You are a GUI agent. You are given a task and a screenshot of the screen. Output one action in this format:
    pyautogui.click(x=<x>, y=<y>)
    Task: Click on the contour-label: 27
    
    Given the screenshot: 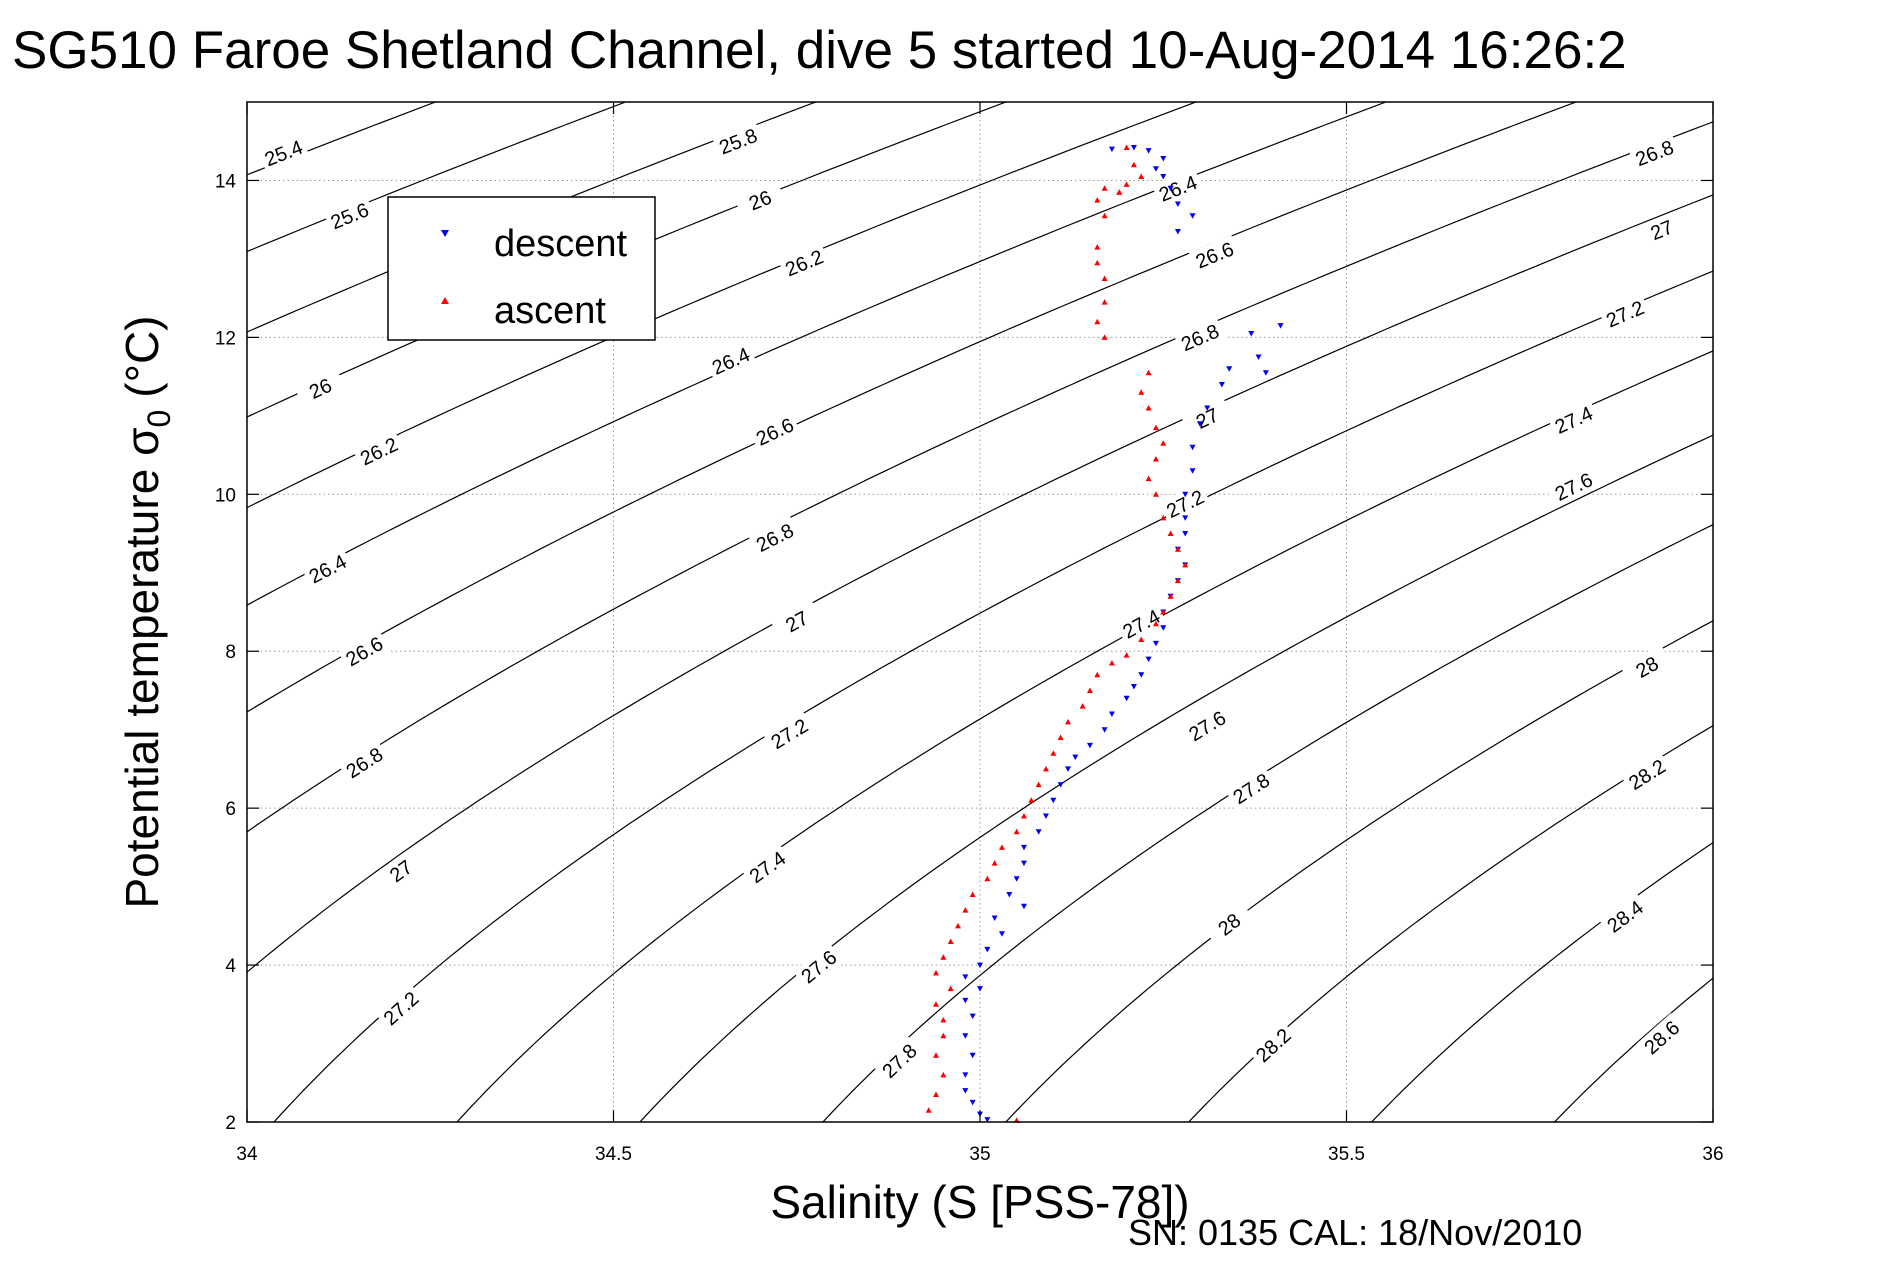 What is the action you would take?
    pyautogui.click(x=1661, y=230)
    